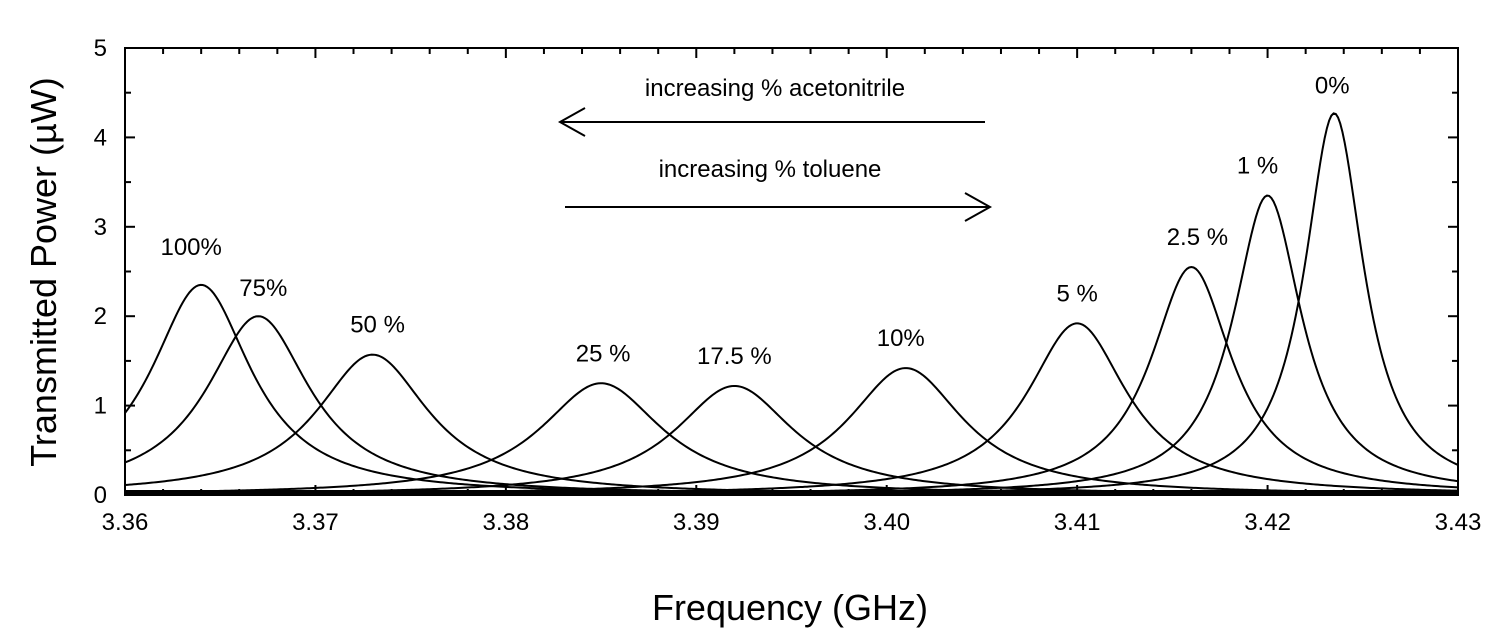 This screenshot has height=638, width=1508. I want to click on x-tick-label: 3.36, so click(125, 522).